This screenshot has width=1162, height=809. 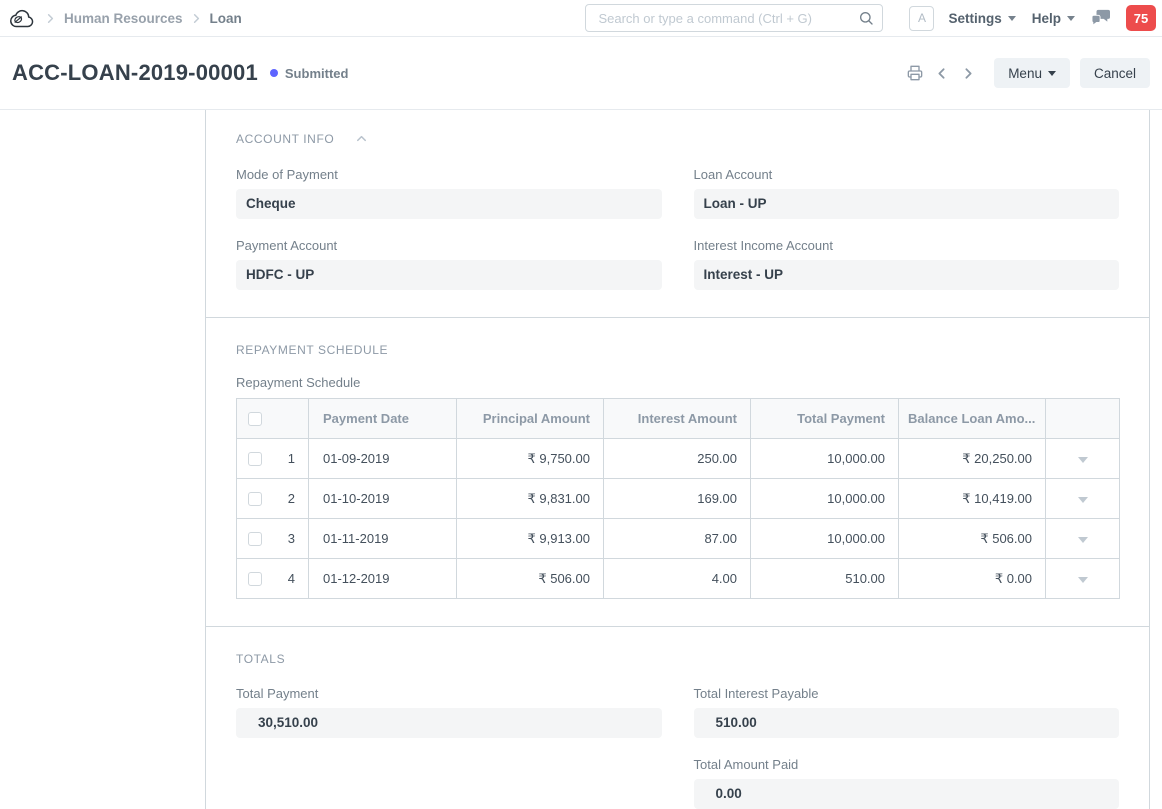 What do you see at coordinates (449, 193) in the screenshot?
I see `field-mode-of-payment: Mode of Payment Cheque` at bounding box center [449, 193].